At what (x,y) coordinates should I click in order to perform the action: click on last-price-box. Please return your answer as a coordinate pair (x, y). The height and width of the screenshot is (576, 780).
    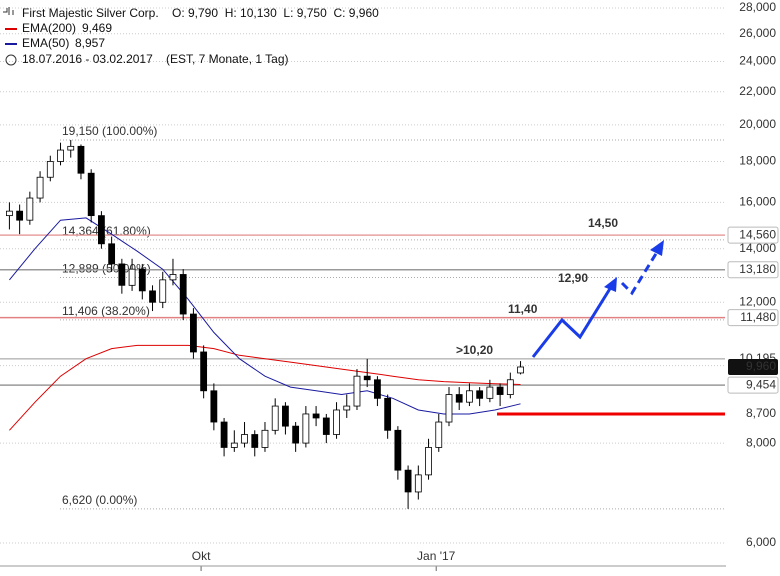
    Looking at the image, I should click on (753, 366).